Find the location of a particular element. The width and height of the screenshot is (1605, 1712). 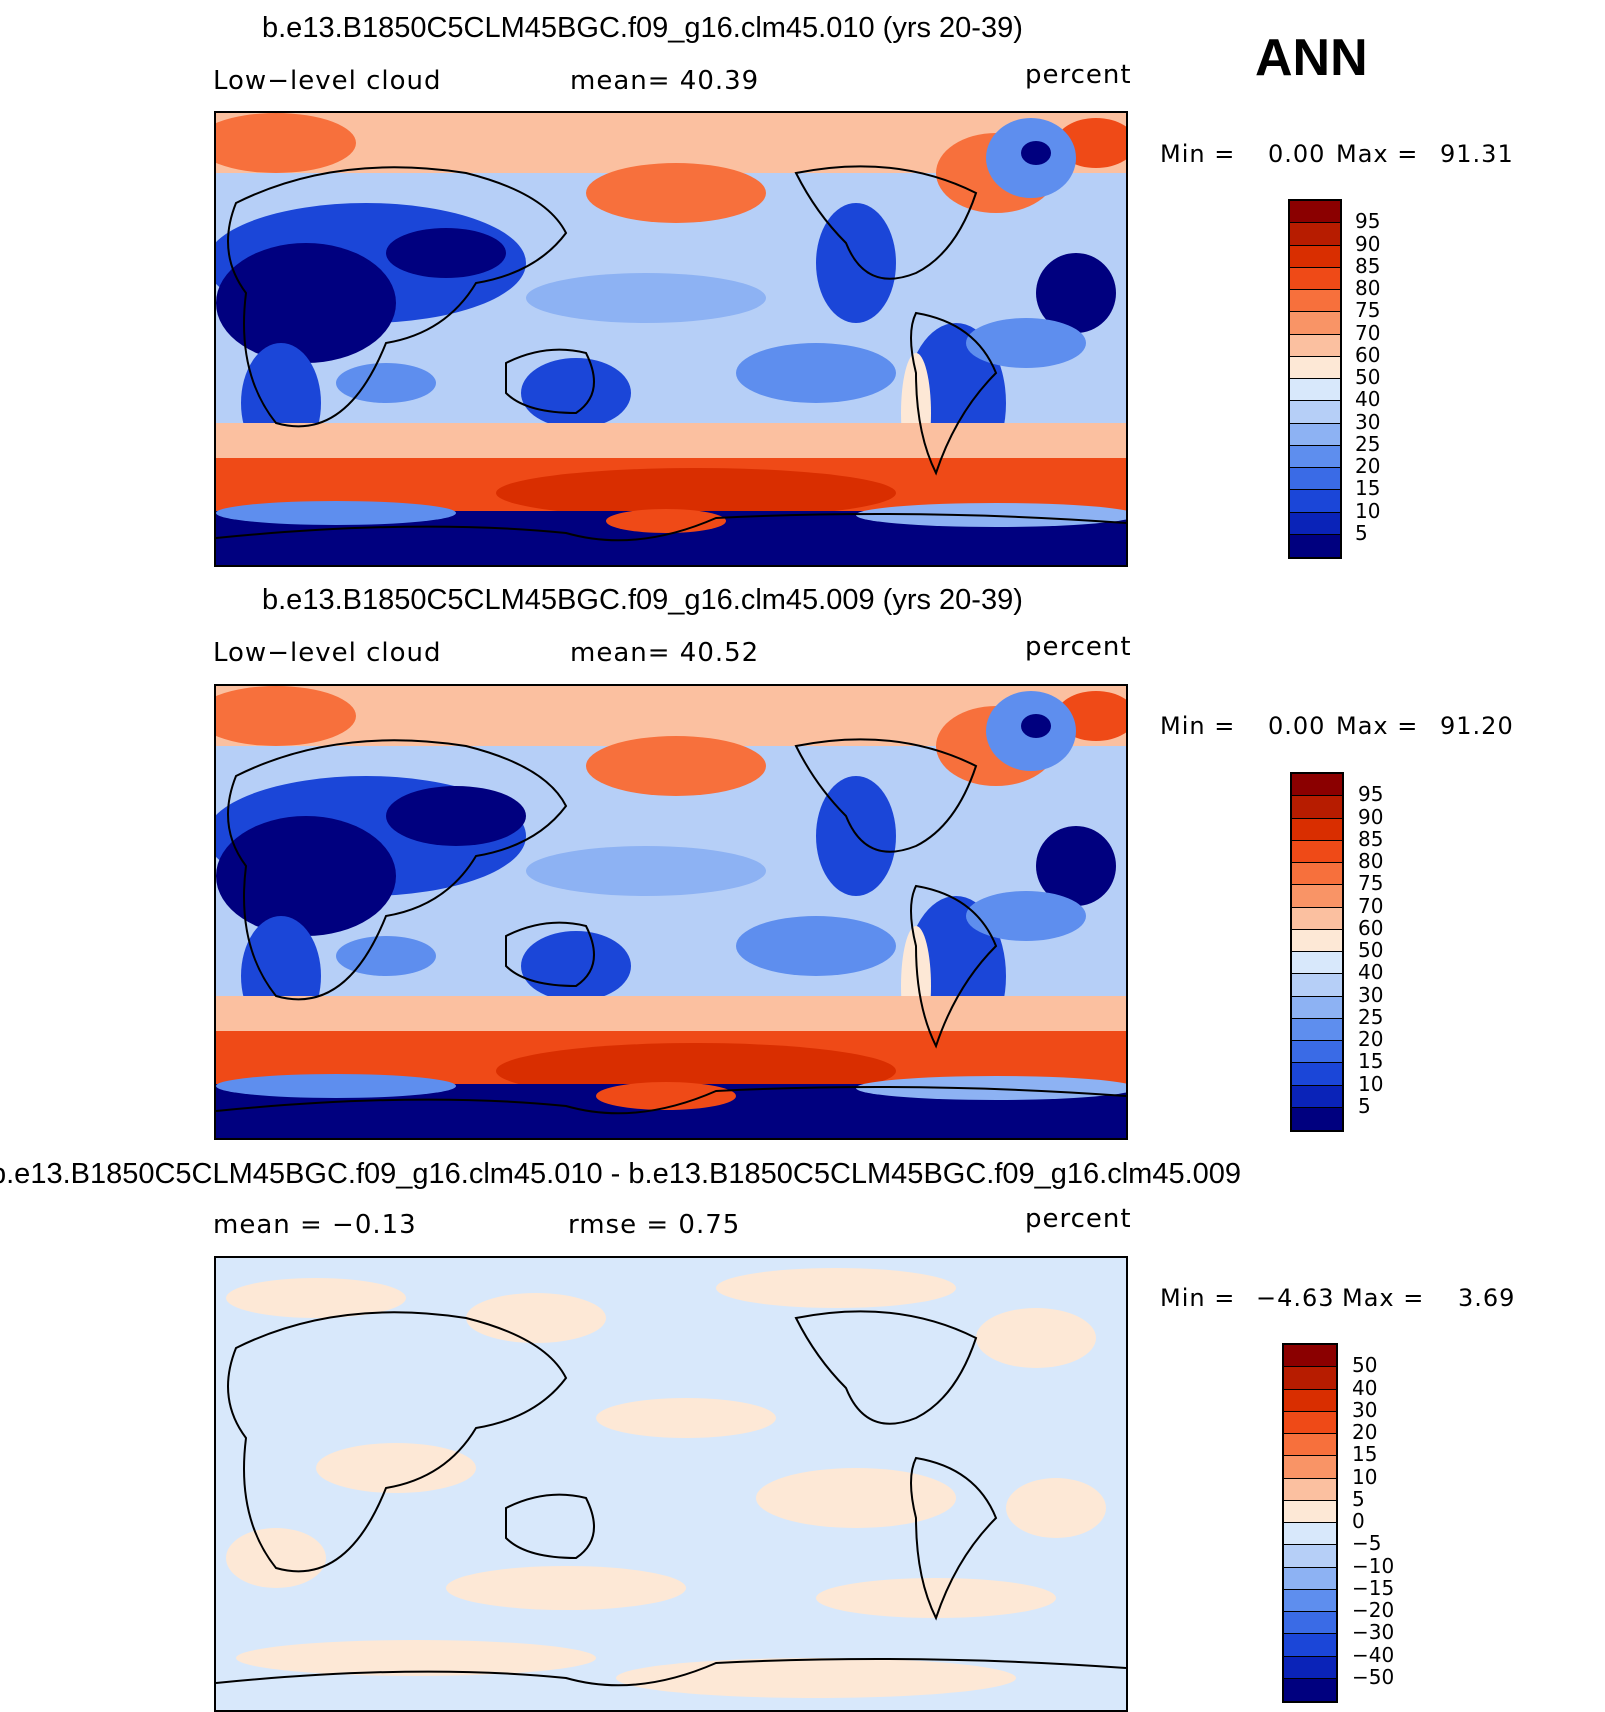

colorbar-tick-label: 0 is located at coordinates (1358, 1521).